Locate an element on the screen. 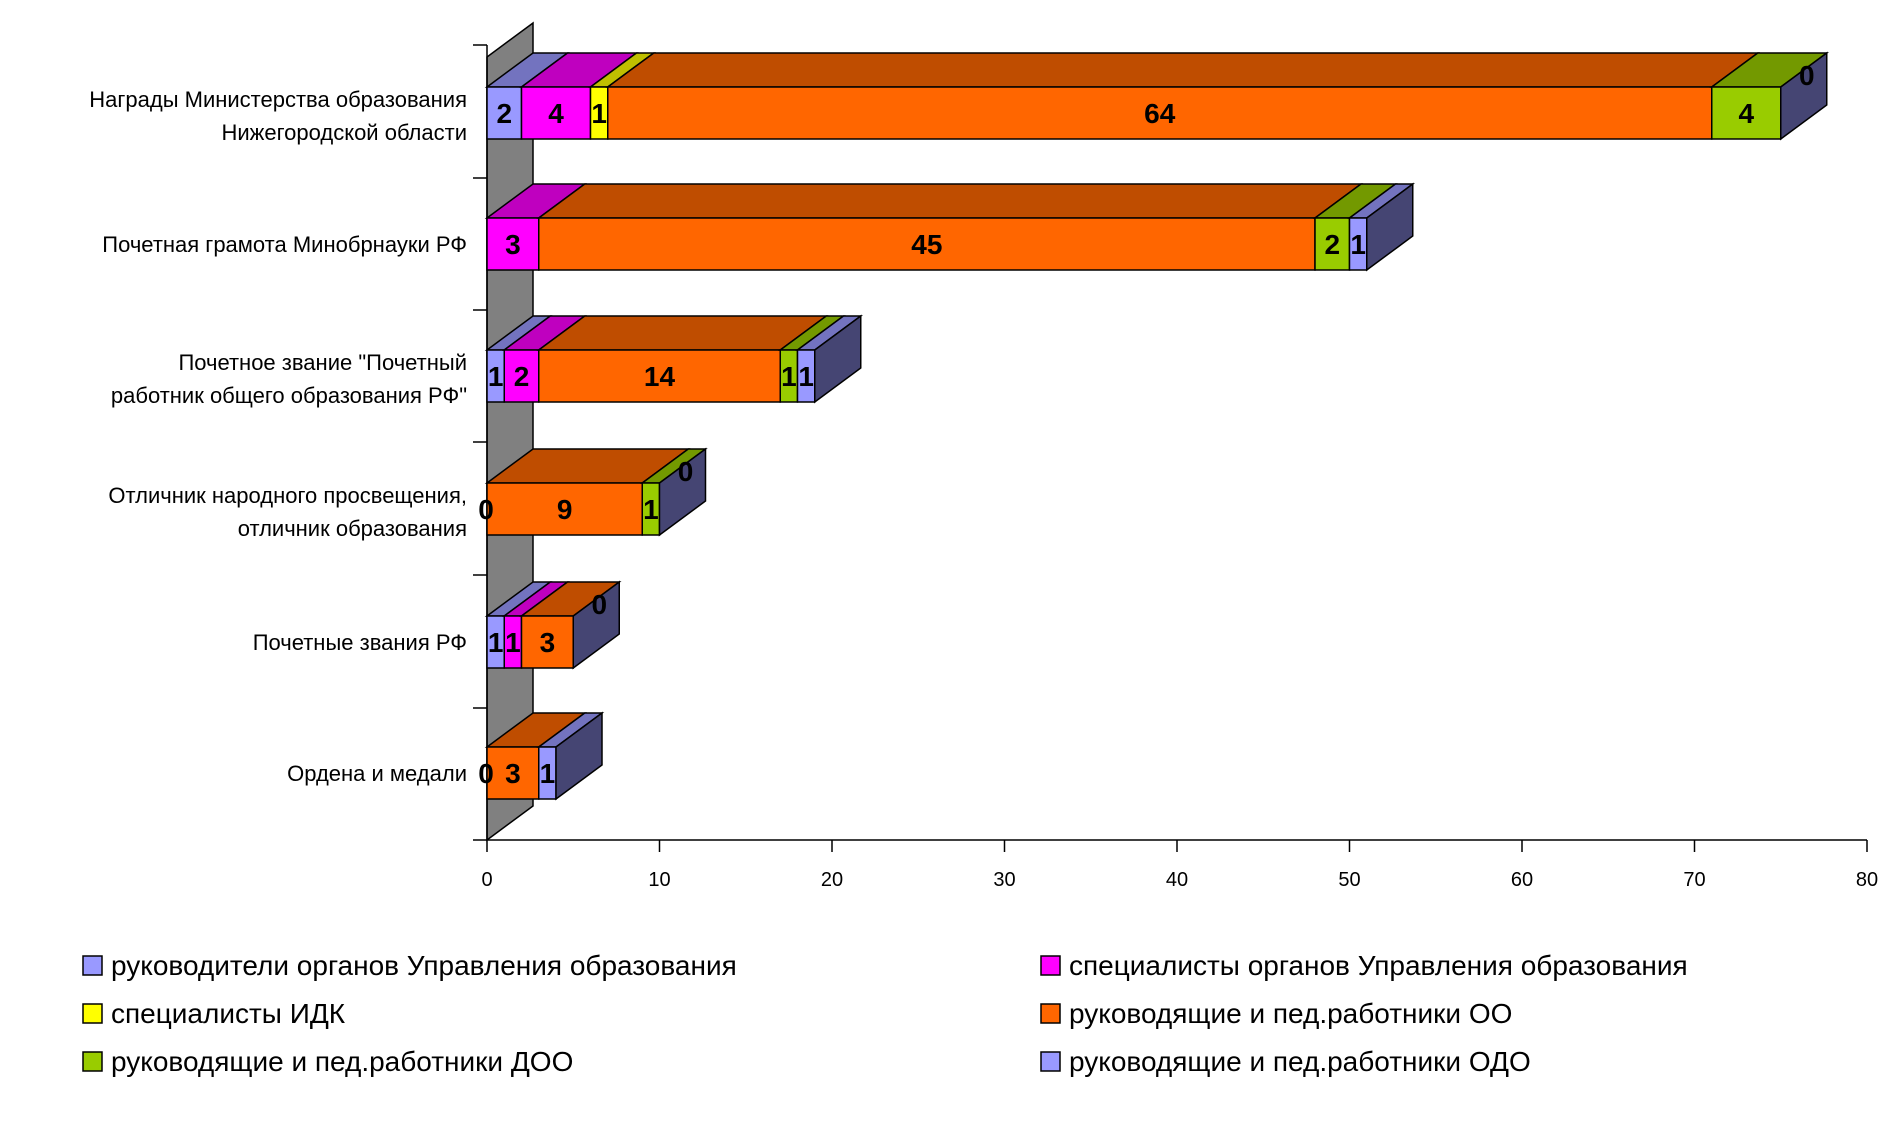 Image resolution: width=1883 pixels, height=1128 pixels. data-label: 9 is located at coordinates (565, 509).